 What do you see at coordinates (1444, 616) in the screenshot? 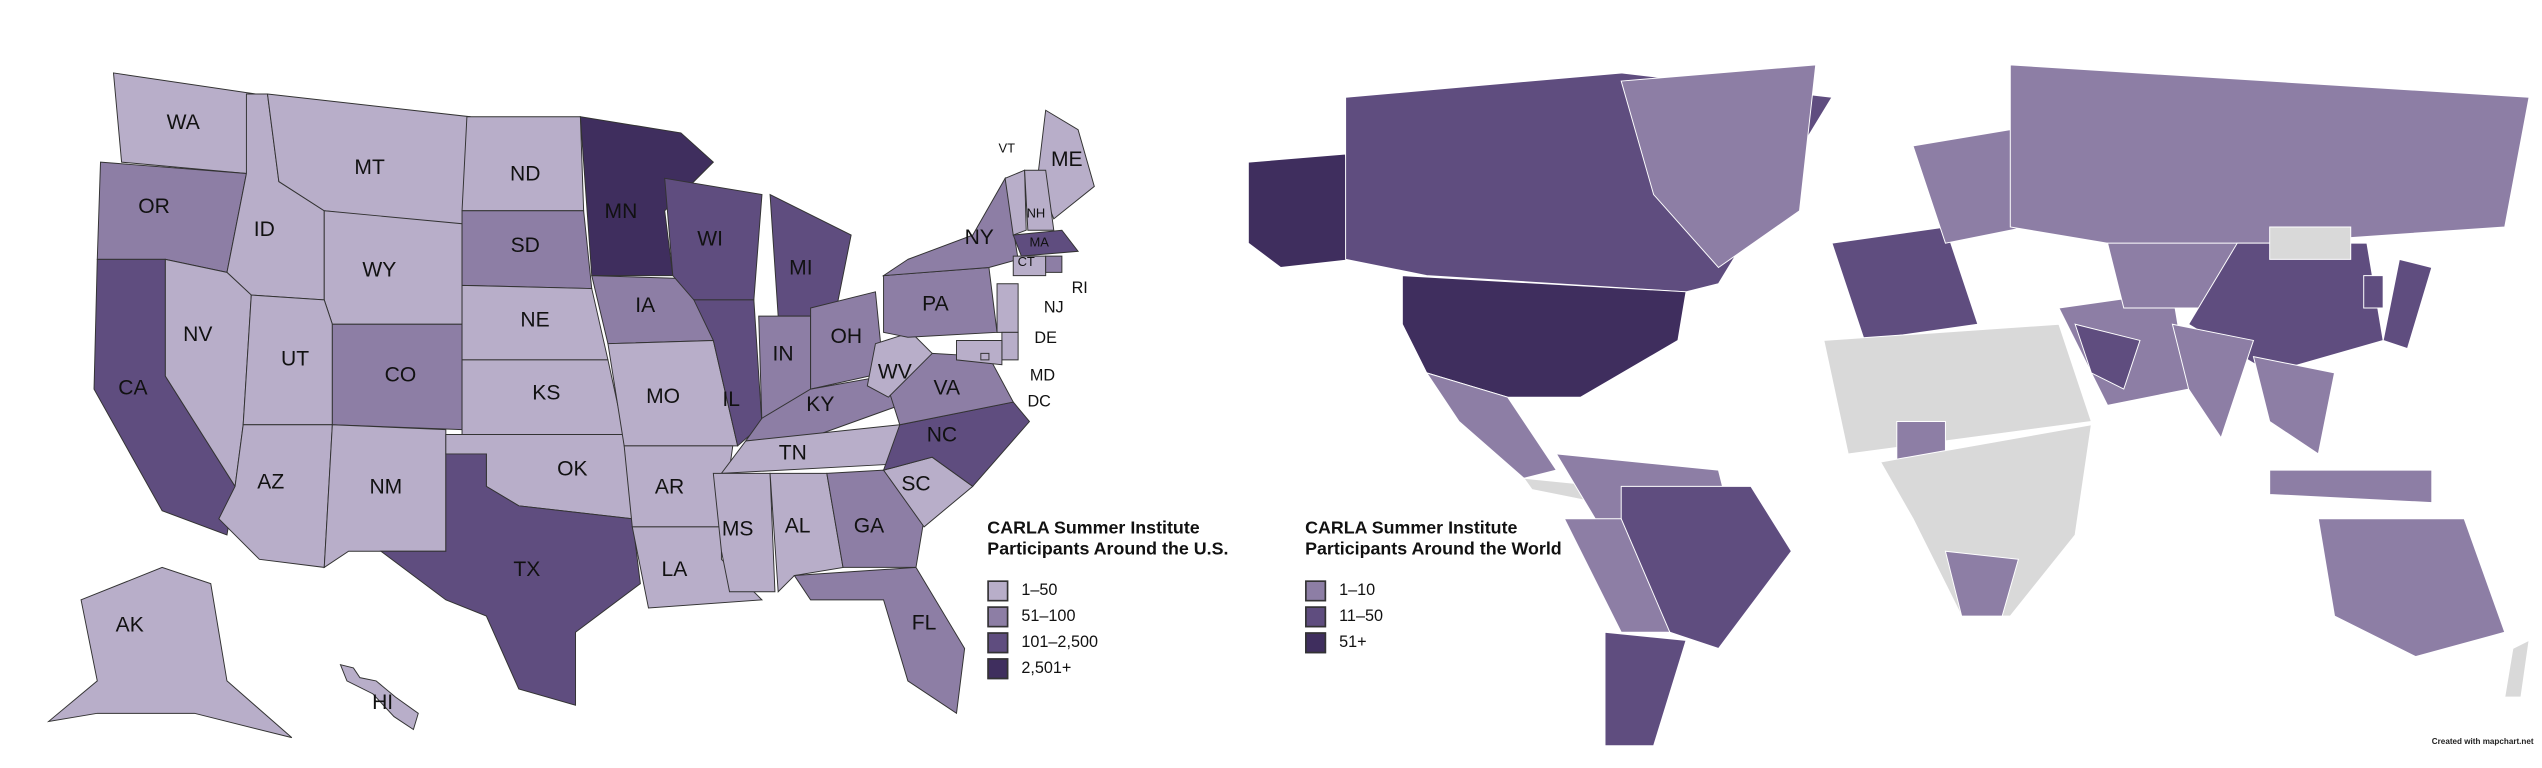
I see `legend-item: 11–50` at bounding box center [1444, 616].